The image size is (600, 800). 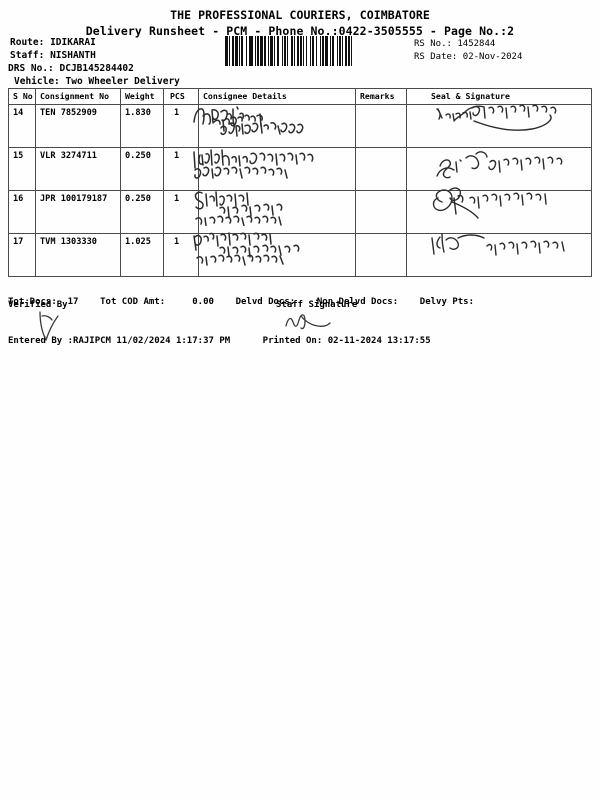 What do you see at coordinates (381, 96) in the screenshot?
I see `col-header-remarks: Remarks` at bounding box center [381, 96].